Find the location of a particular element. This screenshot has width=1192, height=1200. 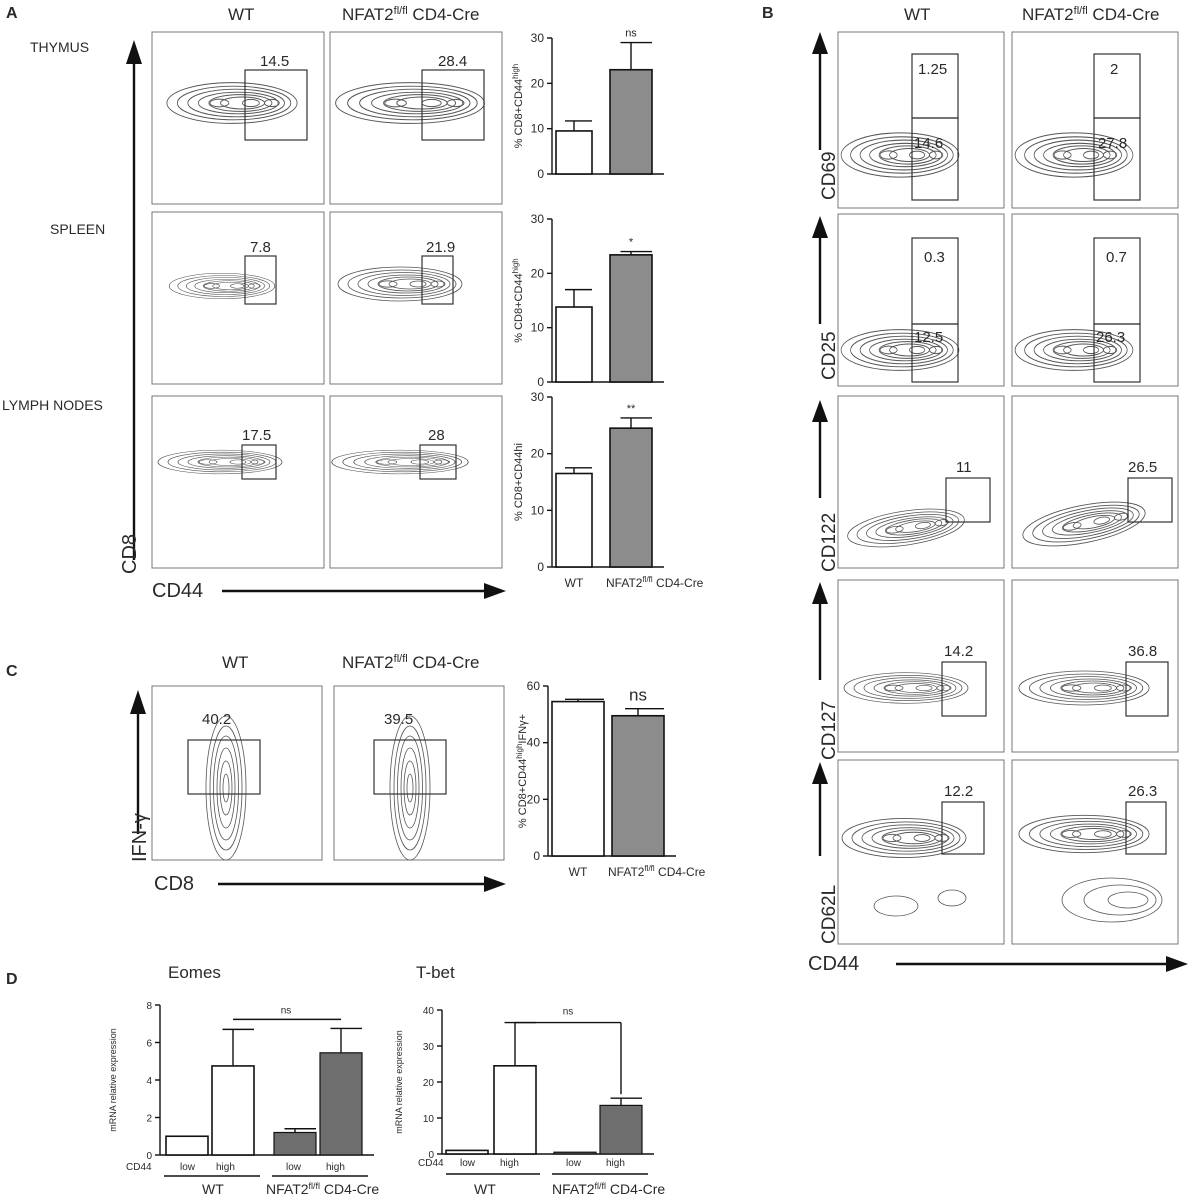

eomes-title: Eomes is located at coordinates (194, 972).